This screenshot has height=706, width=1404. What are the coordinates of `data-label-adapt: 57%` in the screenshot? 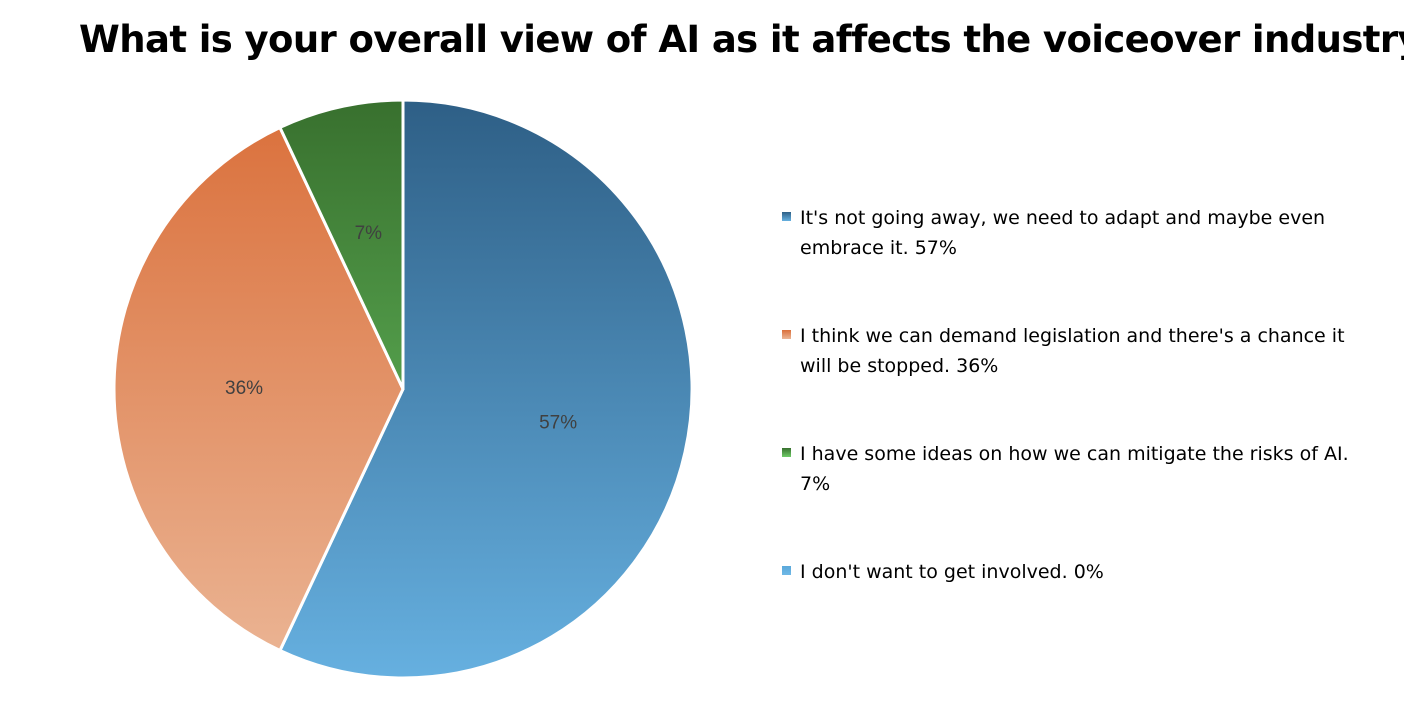 It's located at (558, 423).